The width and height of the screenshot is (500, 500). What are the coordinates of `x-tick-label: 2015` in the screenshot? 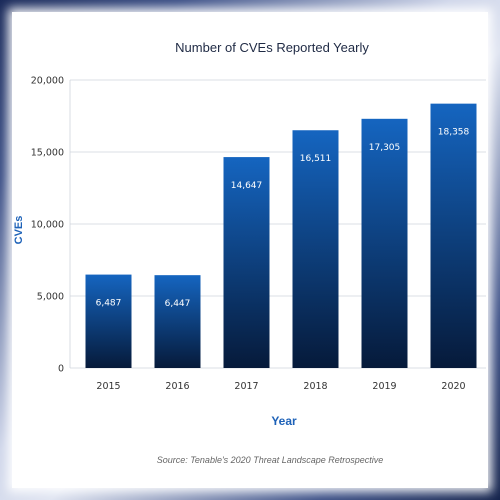 It's located at (108, 386).